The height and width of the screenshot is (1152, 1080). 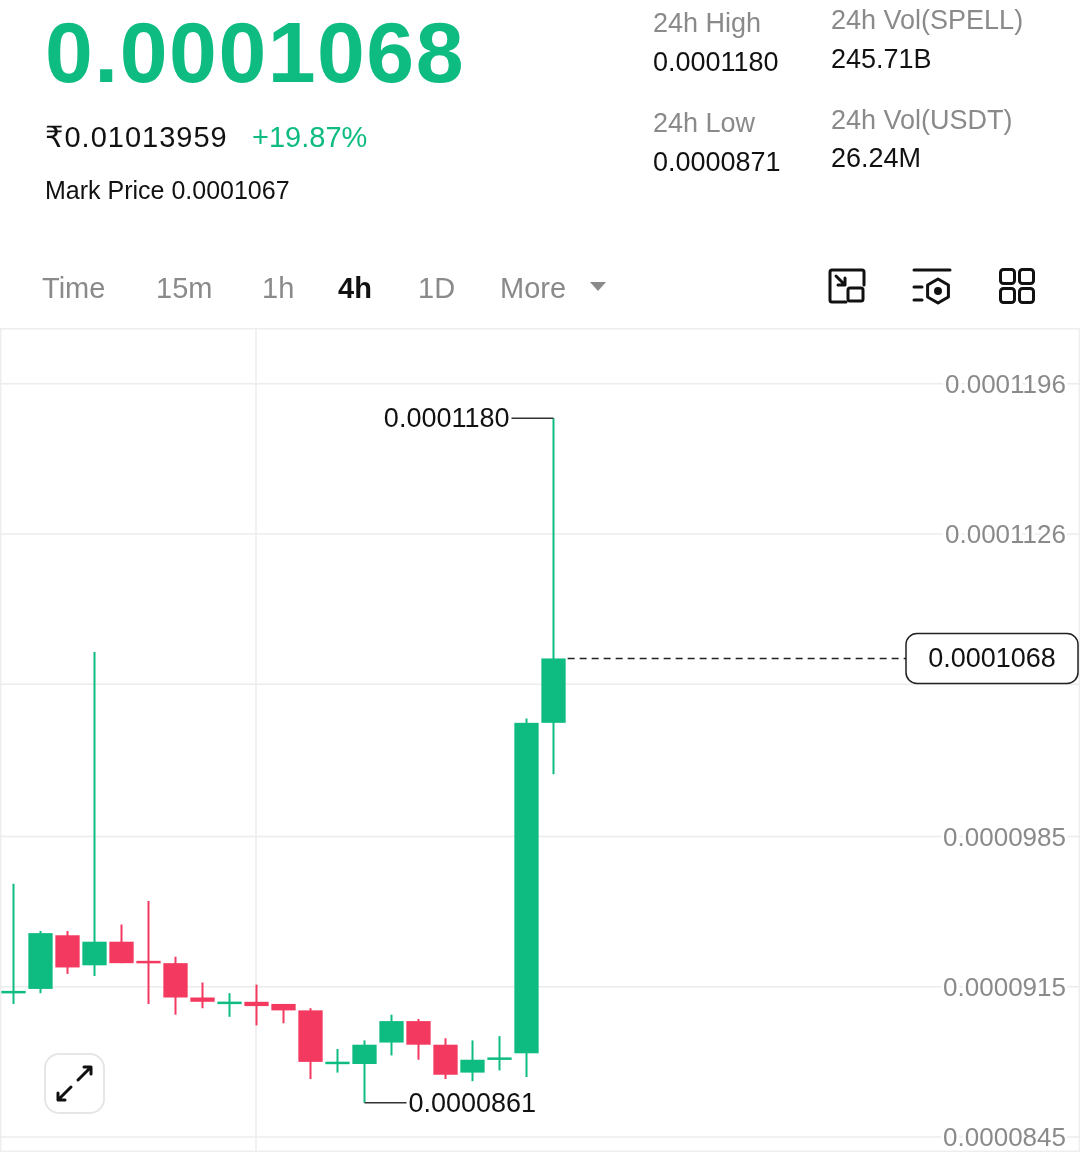 I want to click on y-tick-label: 0.0000985, so click(x=1004, y=836).